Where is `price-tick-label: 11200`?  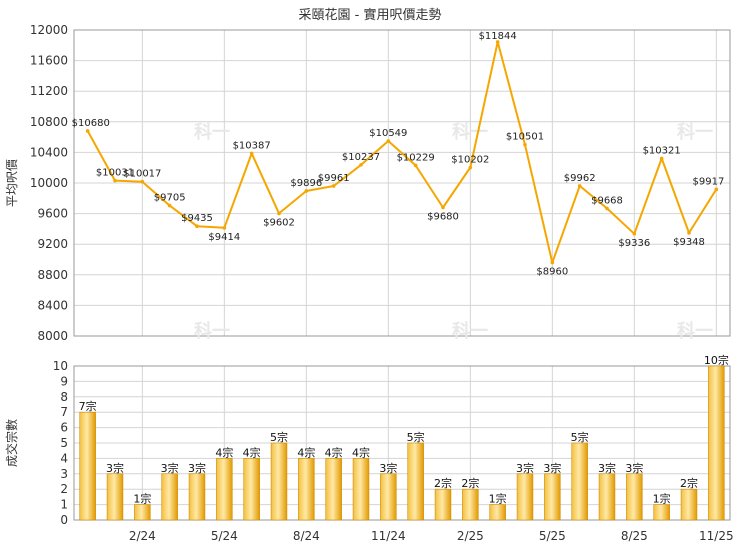 price-tick-label: 11200 is located at coordinates (49, 91).